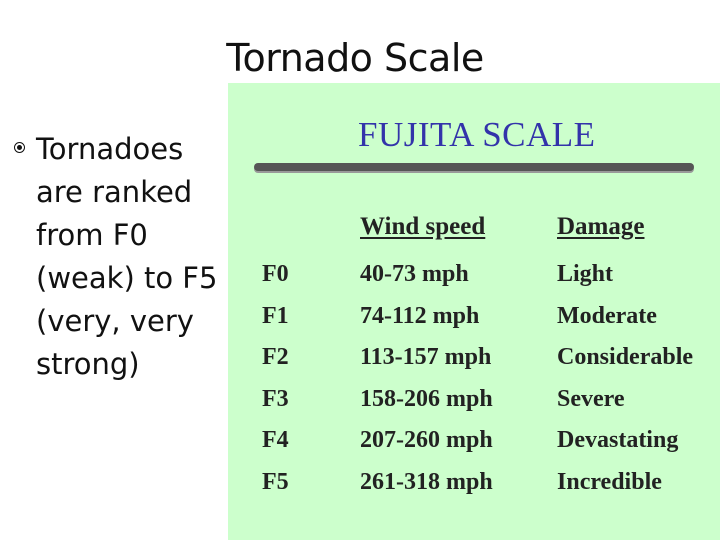 This screenshot has height=540, width=720. What do you see at coordinates (474, 167) in the screenshot?
I see `title-divider` at bounding box center [474, 167].